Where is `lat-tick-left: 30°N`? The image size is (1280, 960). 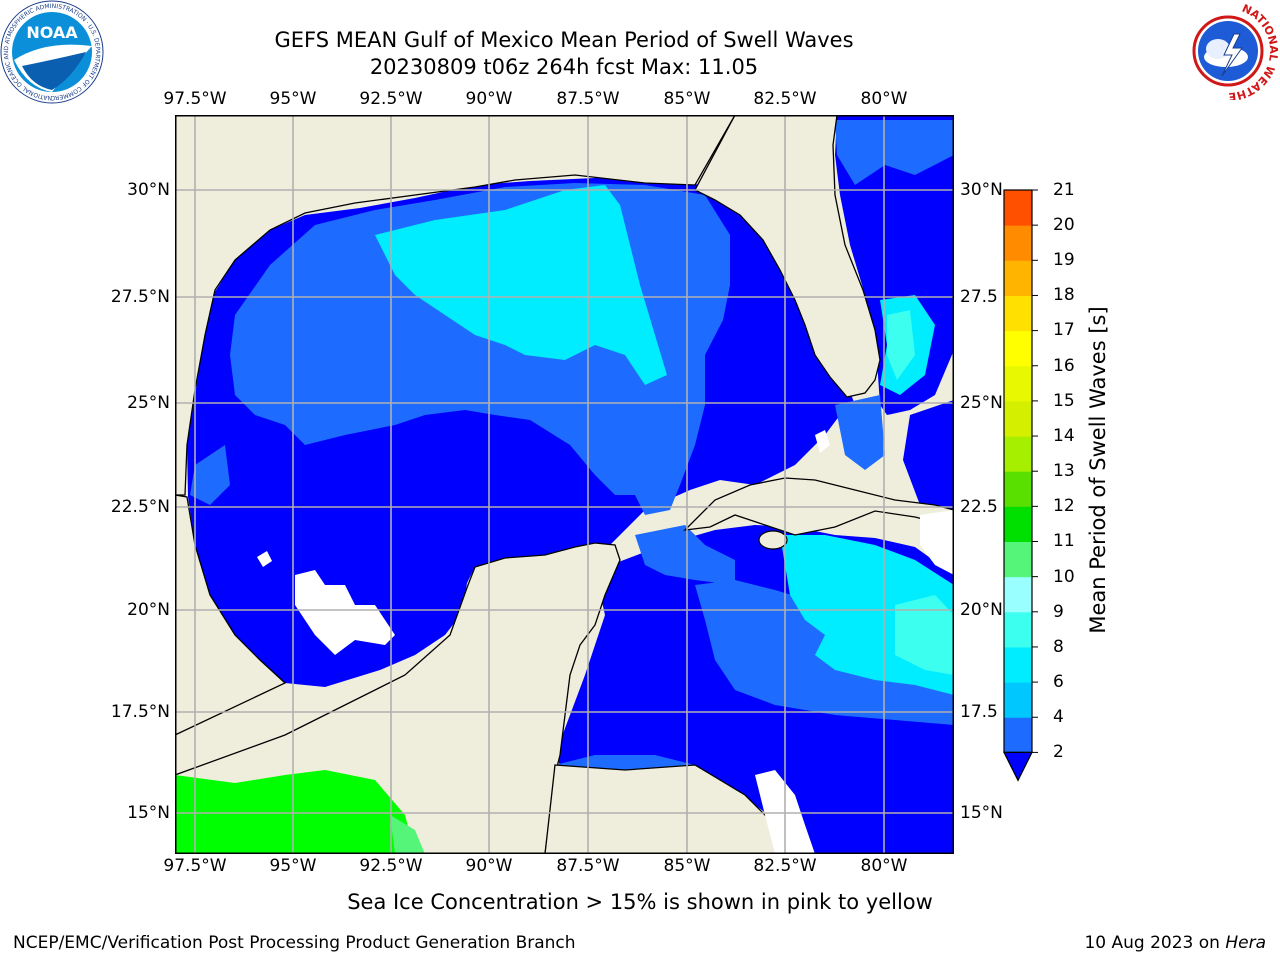 lat-tick-left: 30°N is located at coordinates (148, 190).